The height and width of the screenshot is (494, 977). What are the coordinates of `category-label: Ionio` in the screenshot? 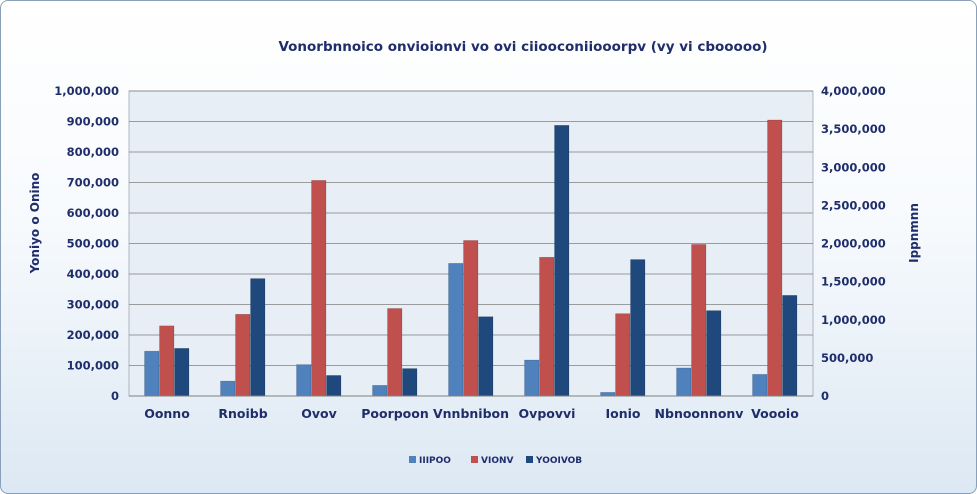 It's located at (622, 413).